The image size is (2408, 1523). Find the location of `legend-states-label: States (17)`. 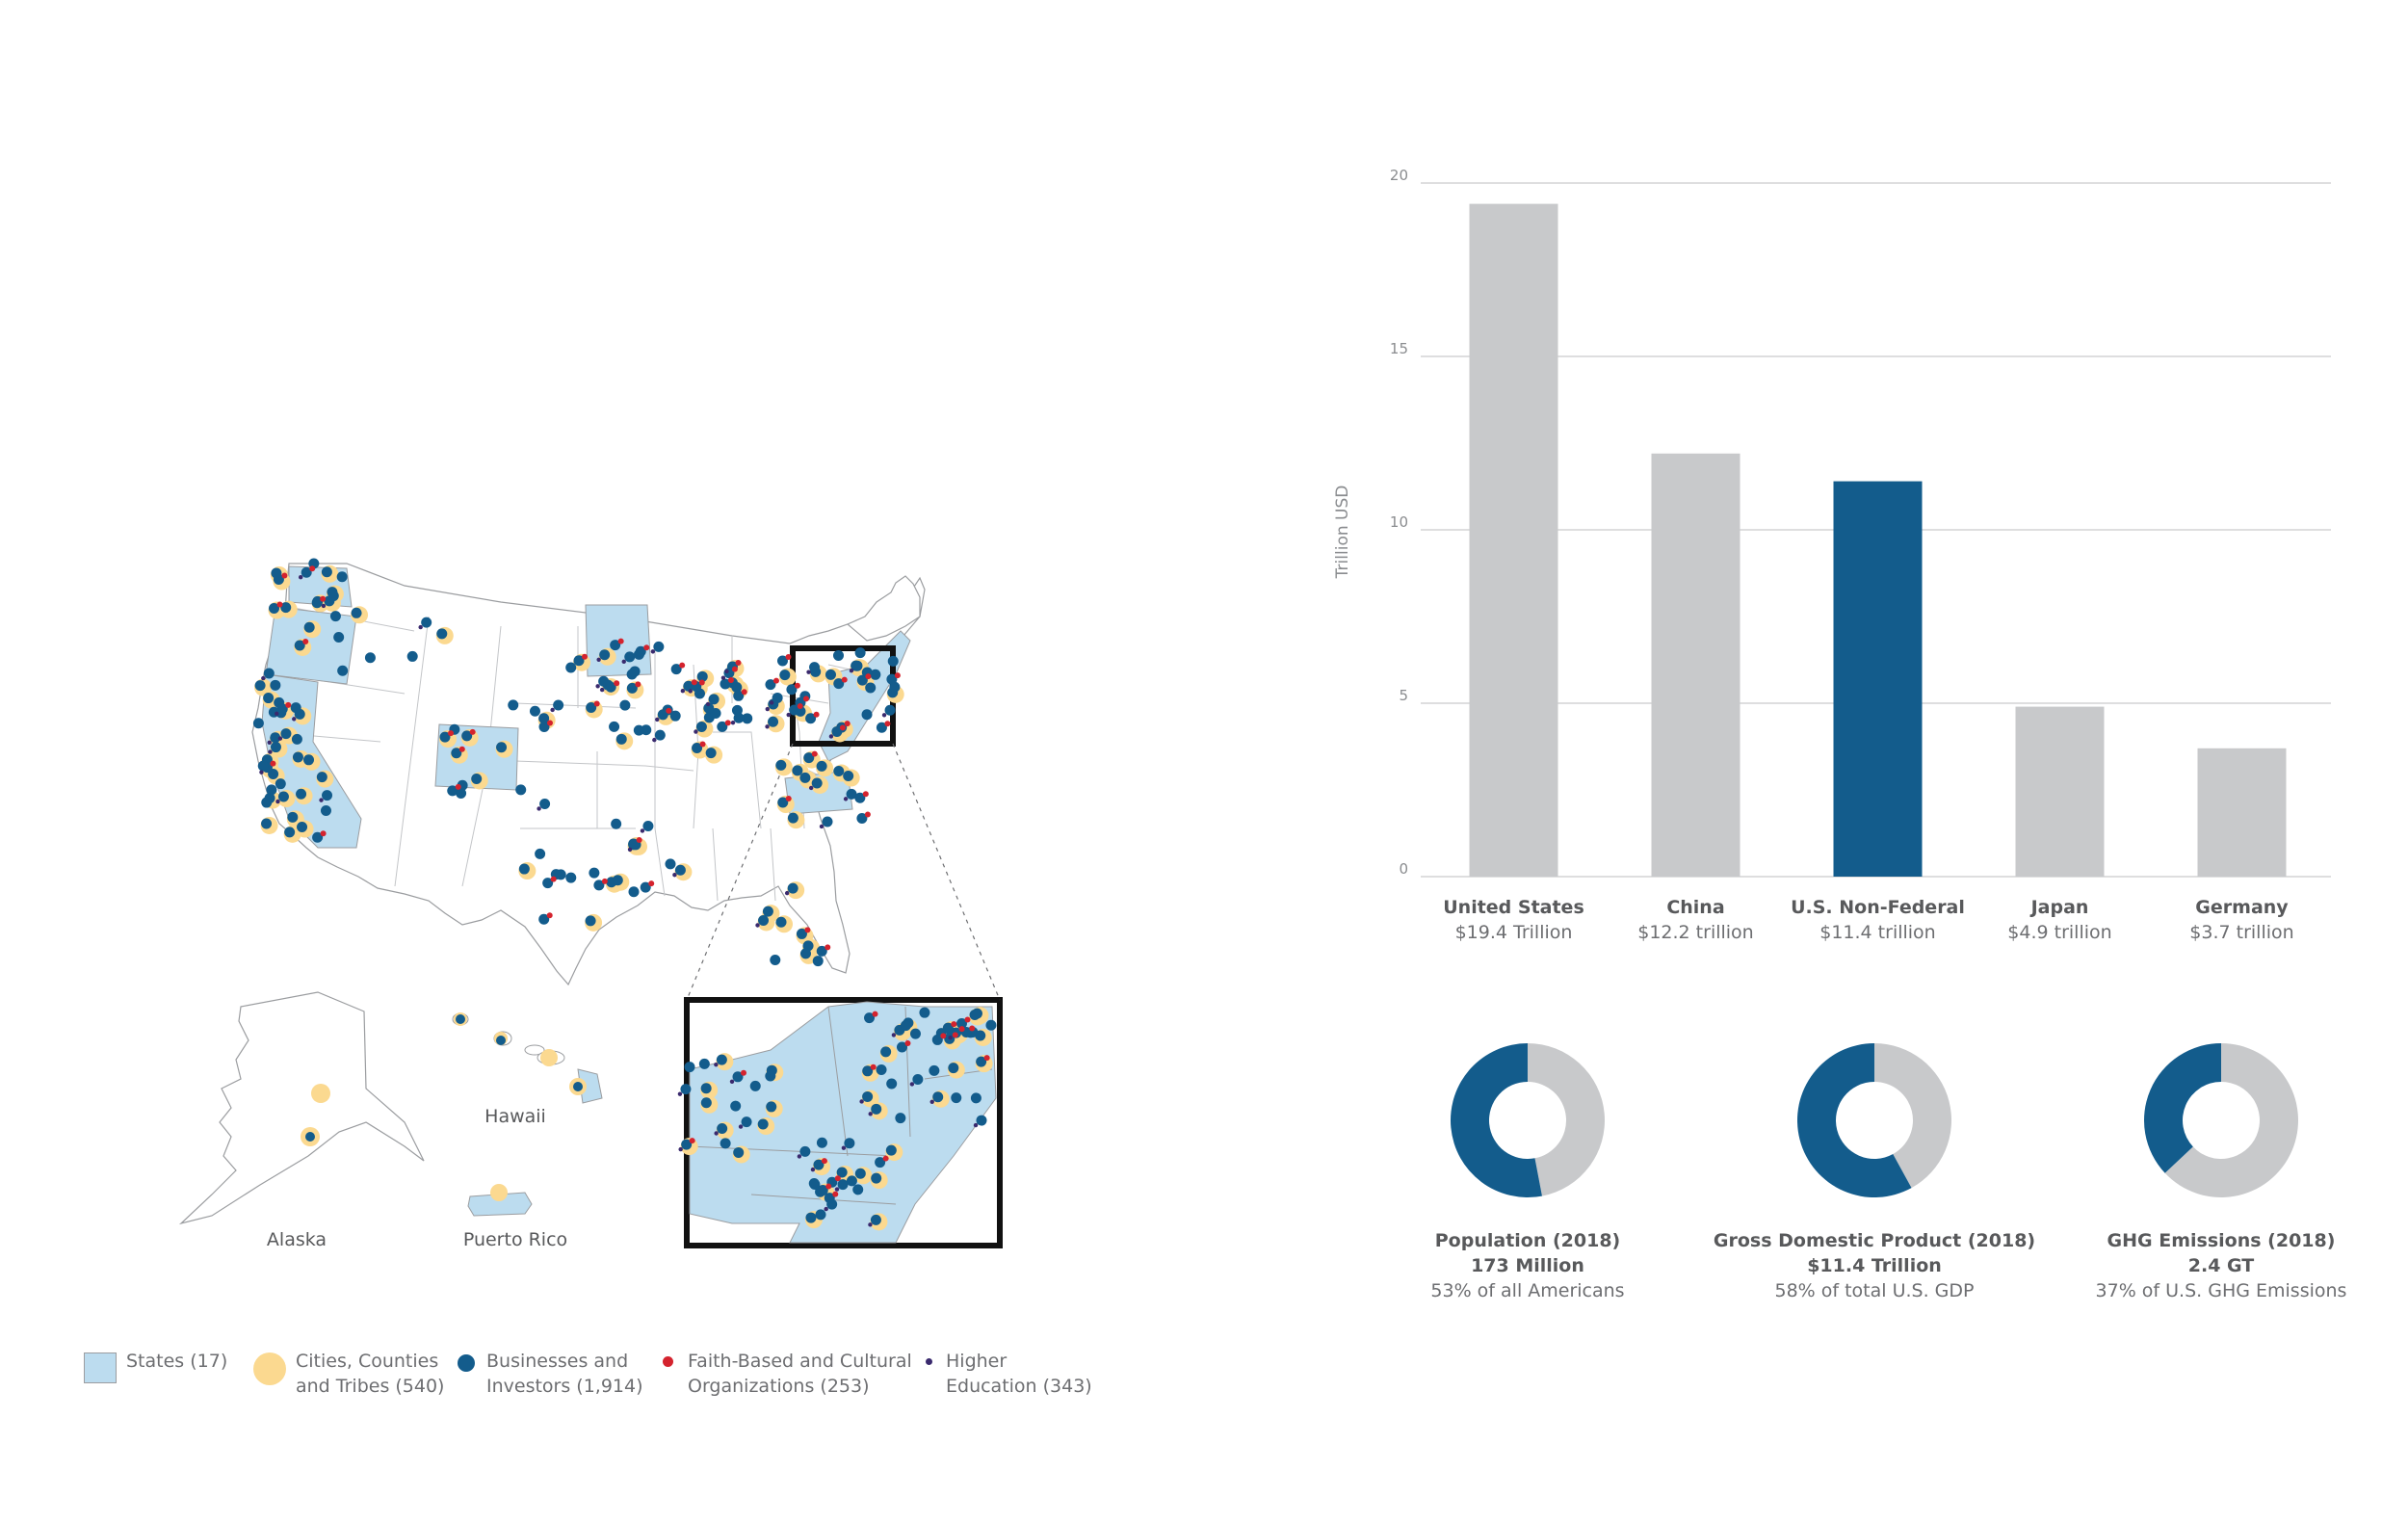

legend-states-label: States (17) is located at coordinates (177, 1361).